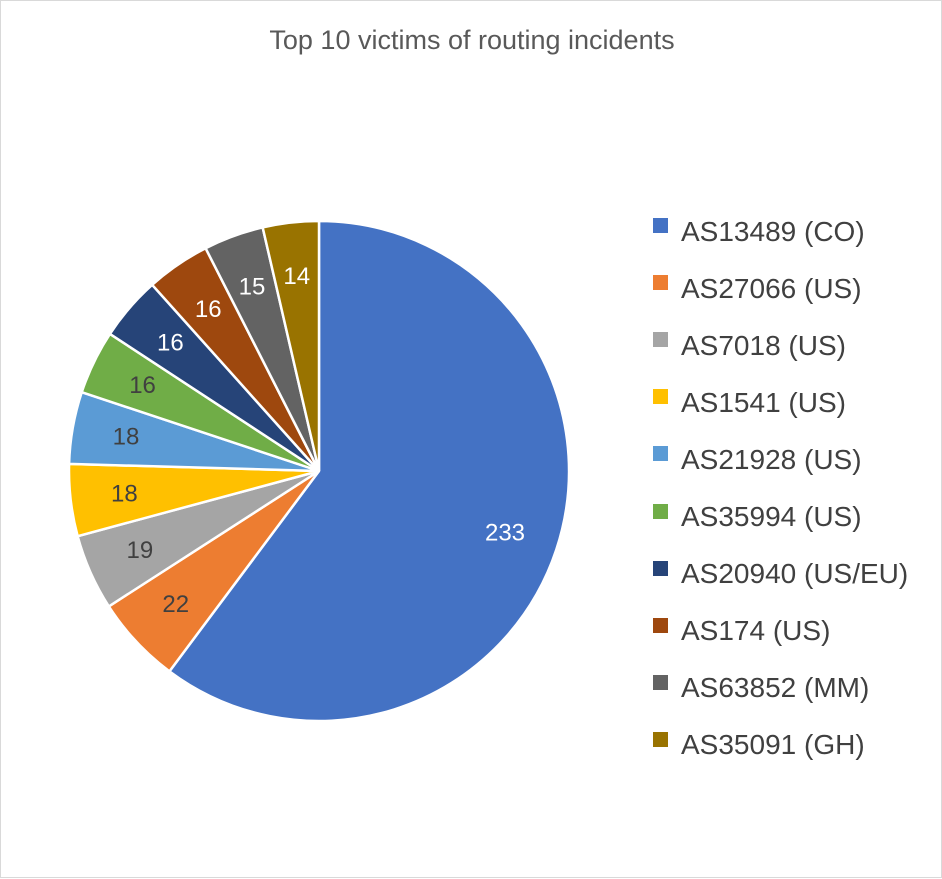 The height and width of the screenshot is (879, 942). I want to click on legend-item-6: AS35994 (US), so click(793, 516).